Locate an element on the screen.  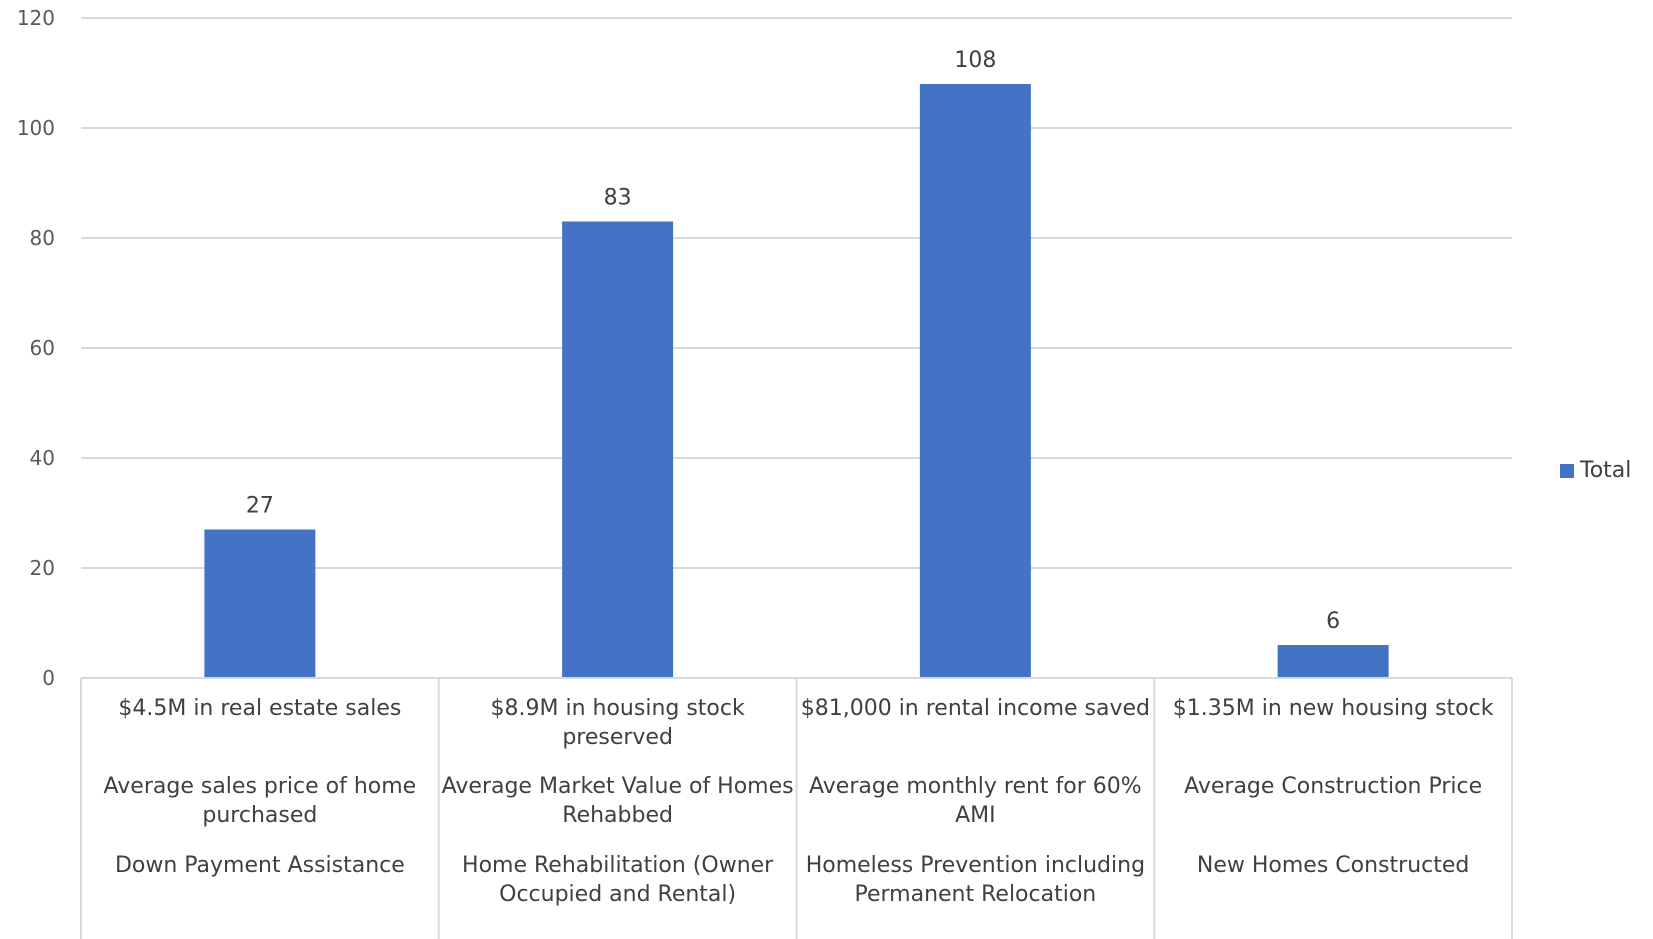
category-label: $4.5M in real estate sales is located at coordinates (260, 708).